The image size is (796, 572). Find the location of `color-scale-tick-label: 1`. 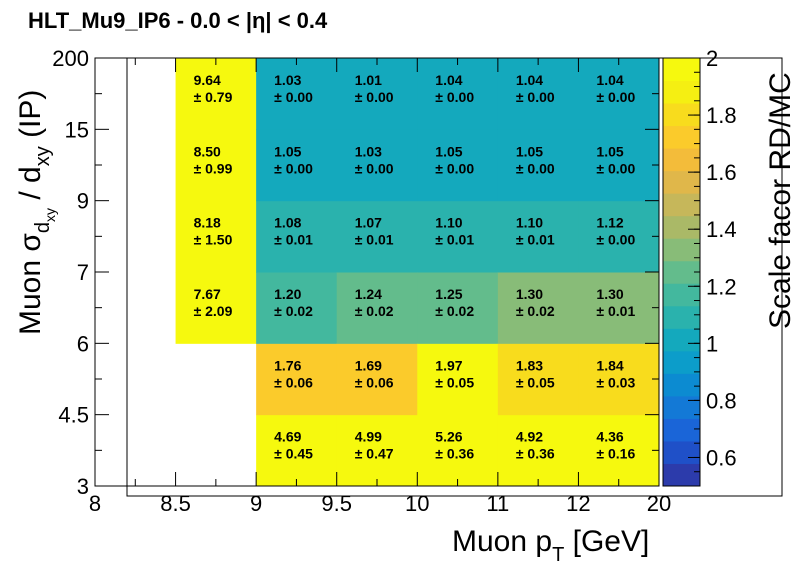

color-scale-tick-label: 1 is located at coordinates (712, 343).